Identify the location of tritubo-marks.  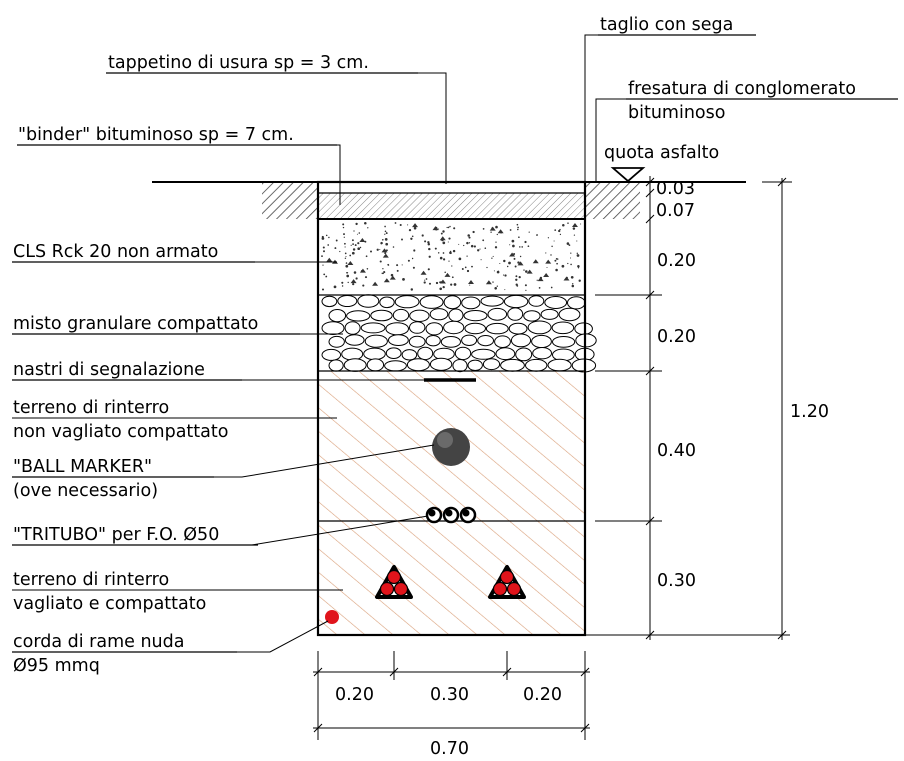
(449, 513).